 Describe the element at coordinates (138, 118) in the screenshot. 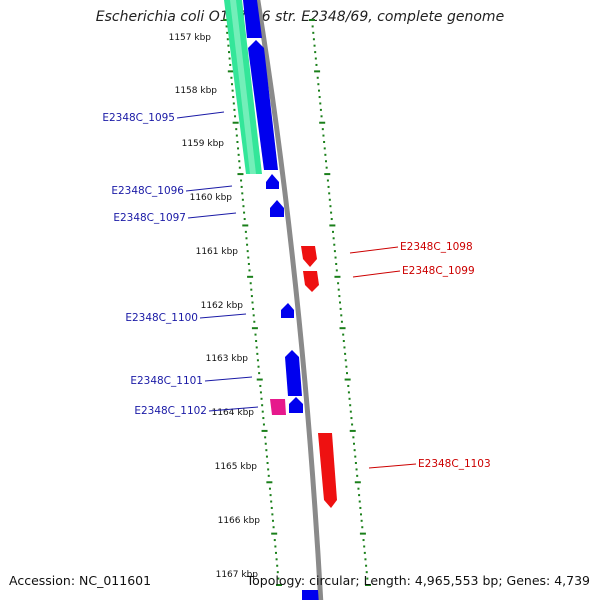

I see `gene-label: E2348C_1095` at that location.